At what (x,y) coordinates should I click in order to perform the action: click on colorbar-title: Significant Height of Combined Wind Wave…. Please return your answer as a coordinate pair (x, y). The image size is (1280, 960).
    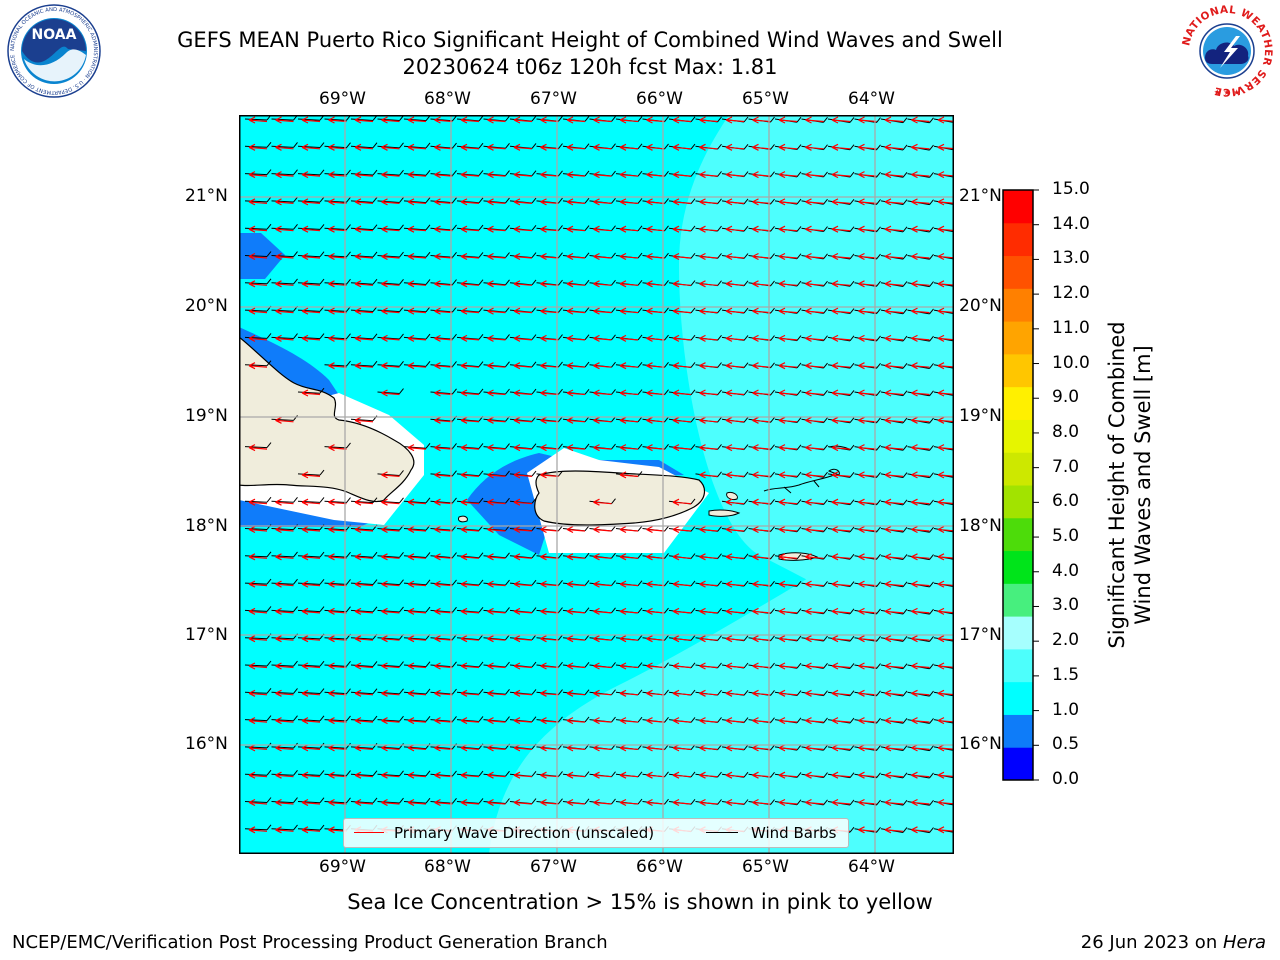
    Looking at the image, I should click on (1130, 484).